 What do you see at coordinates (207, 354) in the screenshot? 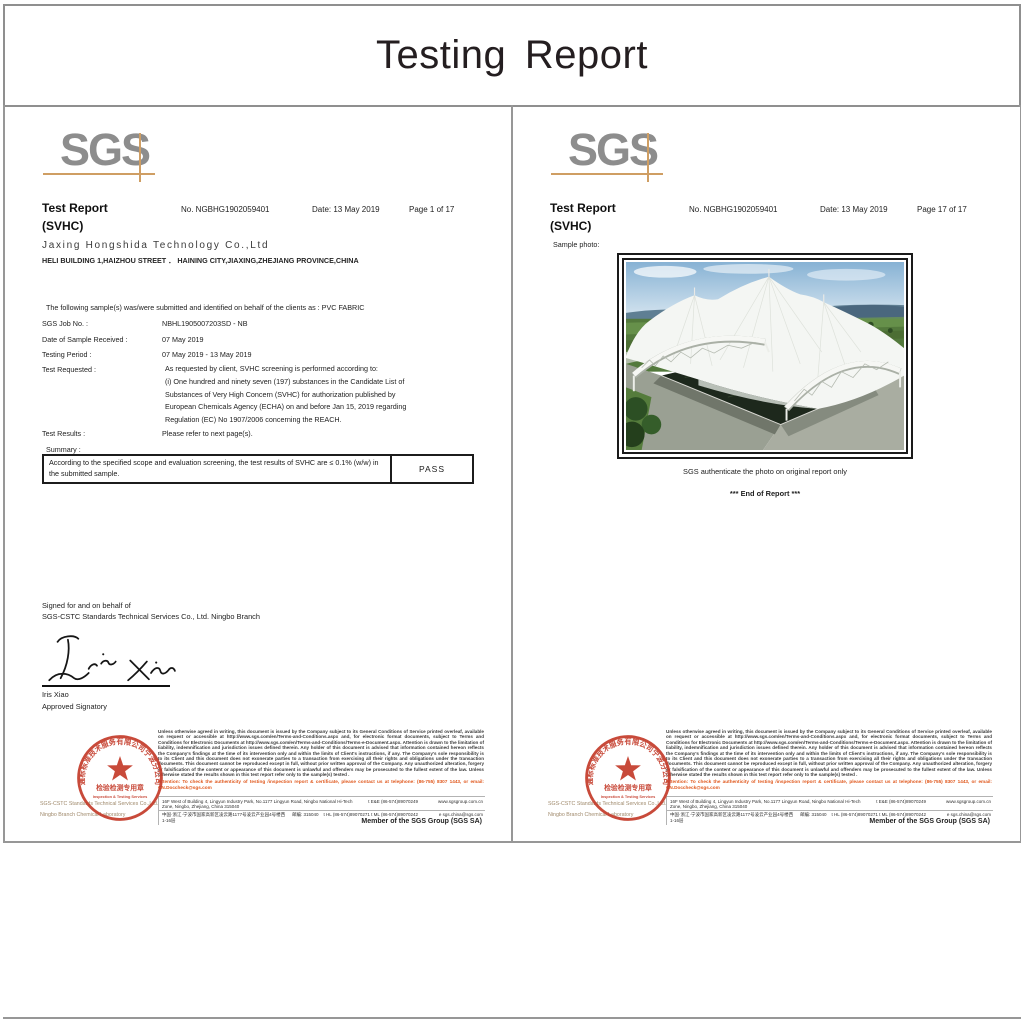
I see `field-value-testing-period: 07 May 2019 - 13 May 2019` at bounding box center [207, 354].